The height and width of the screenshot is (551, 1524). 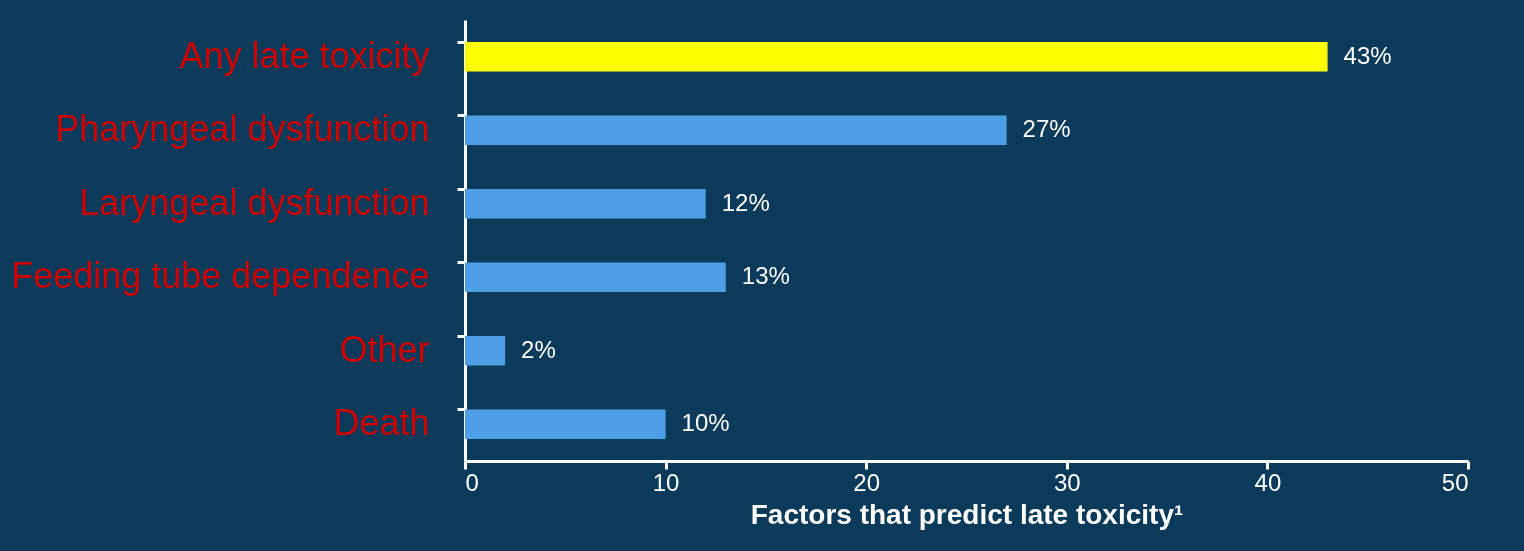 What do you see at coordinates (666, 482) in the screenshot?
I see `x-tick-label: 10` at bounding box center [666, 482].